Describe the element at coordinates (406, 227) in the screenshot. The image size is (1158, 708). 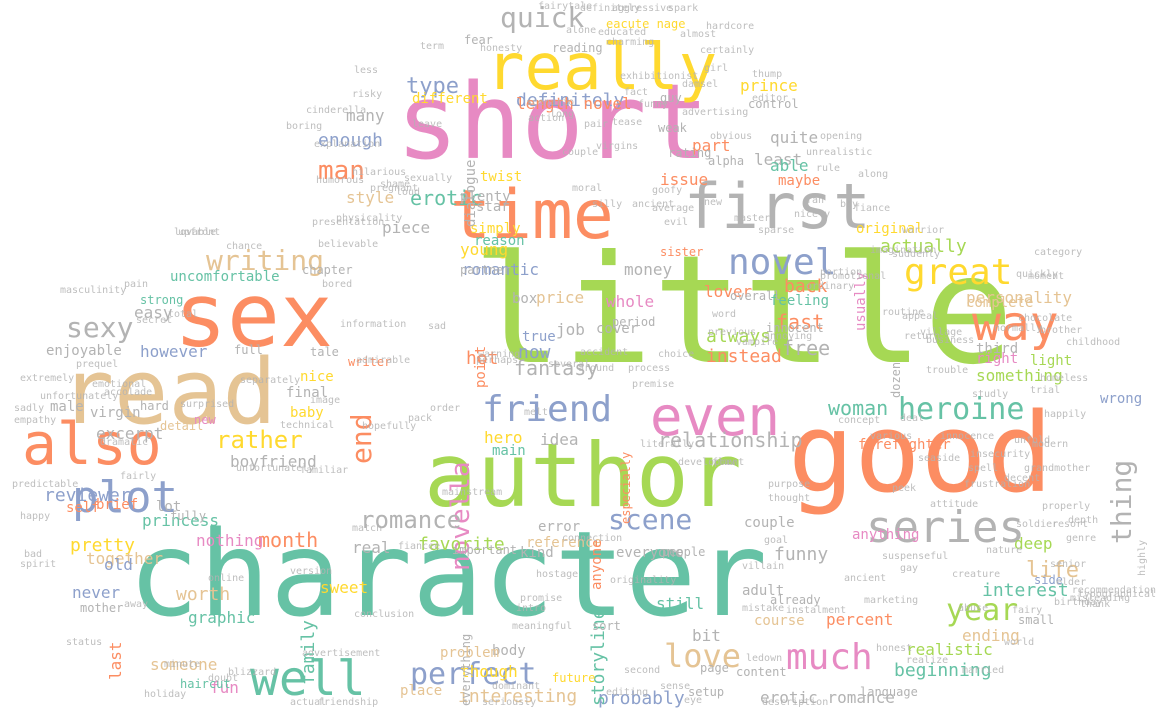
I see `word-piece: piece` at that location.